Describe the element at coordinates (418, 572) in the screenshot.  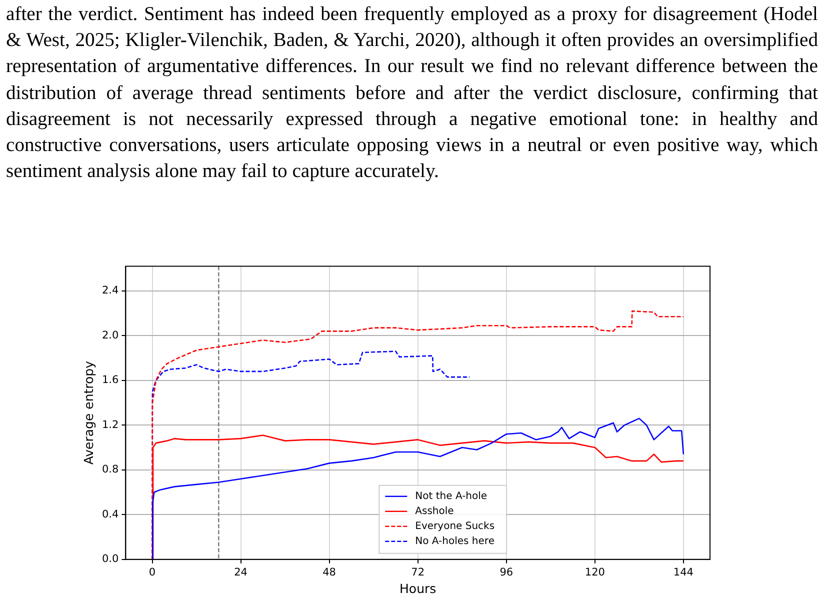
I see `x-tick-label: 72` at that location.